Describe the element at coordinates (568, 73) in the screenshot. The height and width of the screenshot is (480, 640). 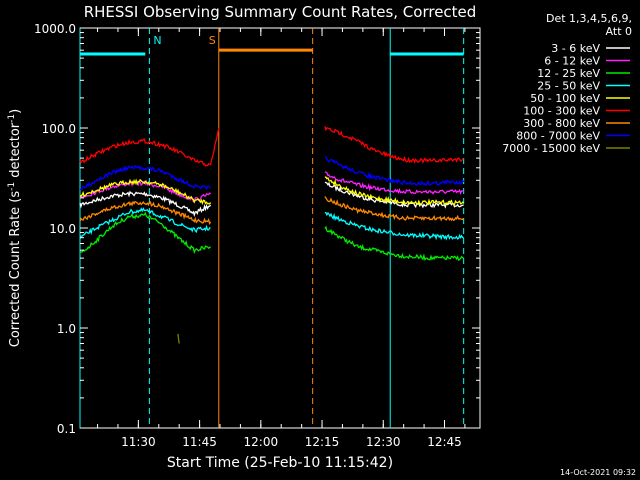
I see `legend-label: 12 - 25 keV` at that location.